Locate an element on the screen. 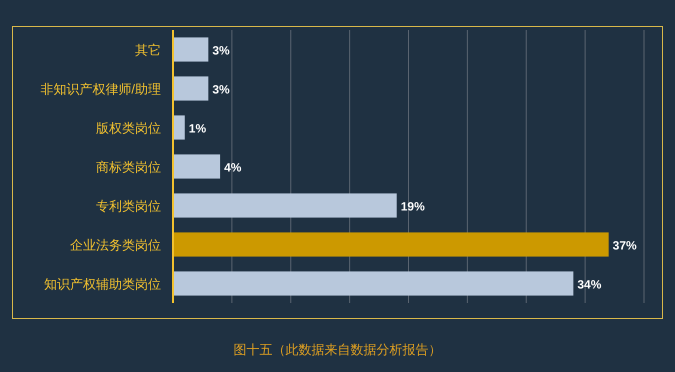 Image resolution: width=675 pixels, height=372 pixels. y-tick-label: 商标类岗位 is located at coordinates (128, 167).